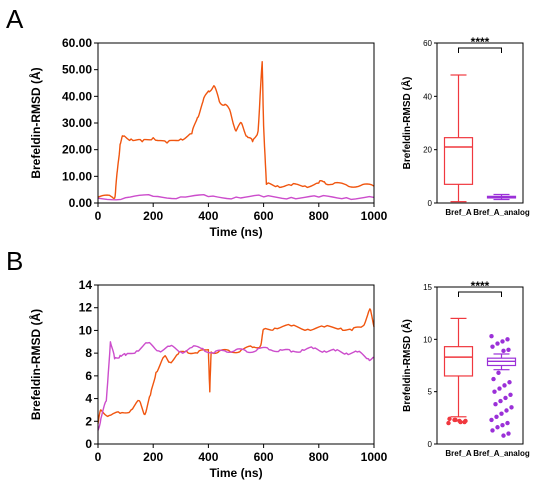 Image resolution: width=550 pixels, height=484 pixels. I want to click on y-tick-label: 10, so click(86, 330).